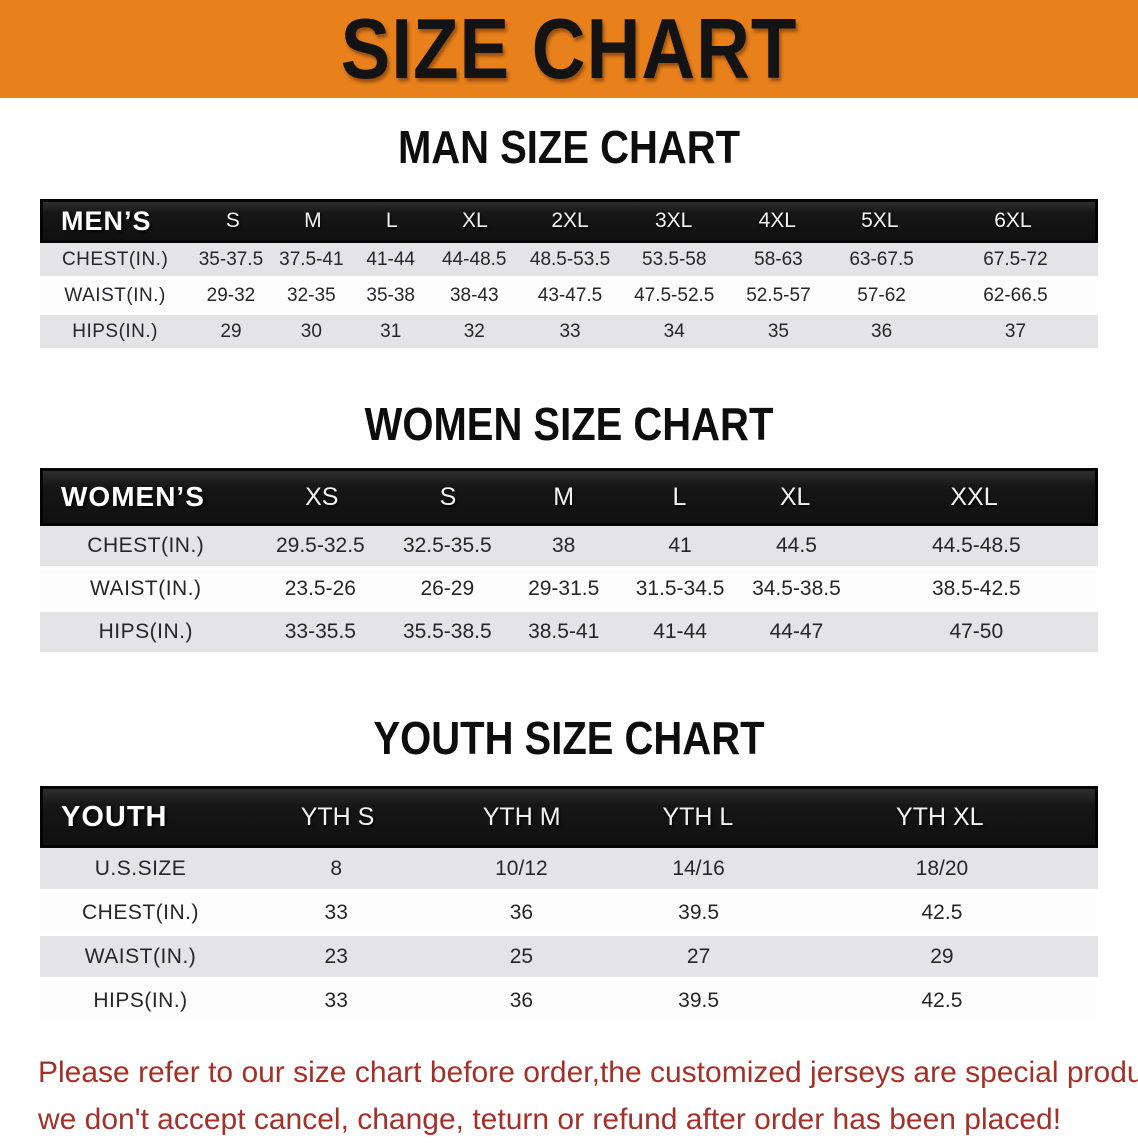 Image resolution: width=1138 pixels, height=1143 pixels. I want to click on cell-value: 34, so click(674, 332).